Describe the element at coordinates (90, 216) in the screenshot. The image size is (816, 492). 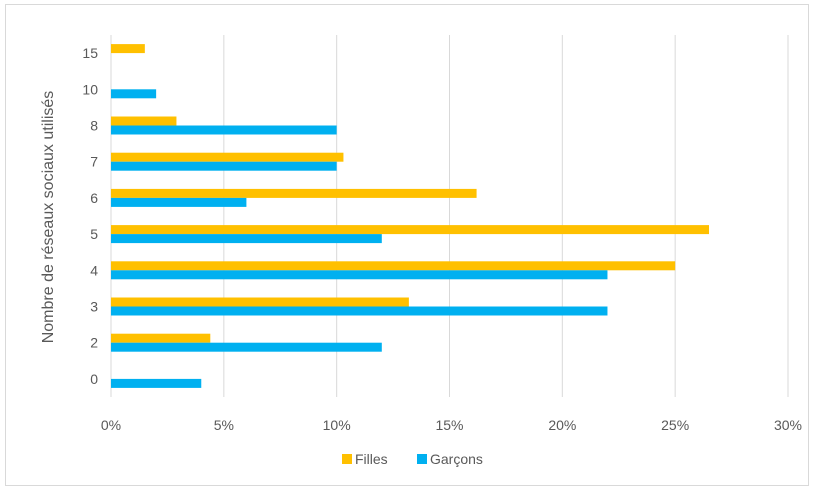
I see `y-tick-labels: 15 10 8 7 6 5 4 3 2 0` at that location.